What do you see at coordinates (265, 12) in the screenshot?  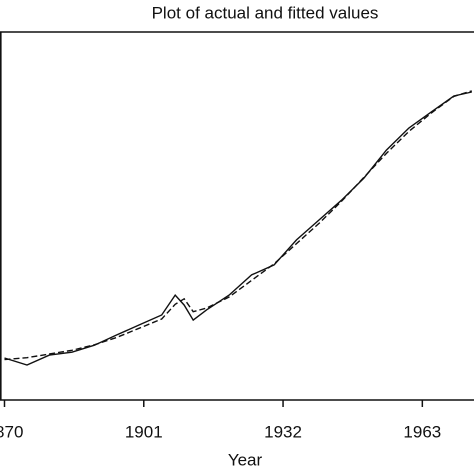 I see `chart-title: Plot of actual and fitted values` at bounding box center [265, 12].